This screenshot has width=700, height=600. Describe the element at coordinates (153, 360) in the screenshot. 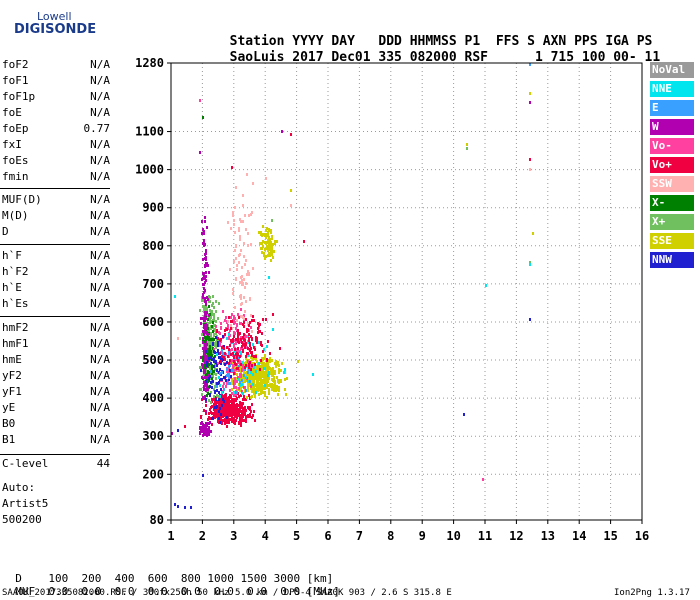

I see `y-tick-label: 500` at that location.